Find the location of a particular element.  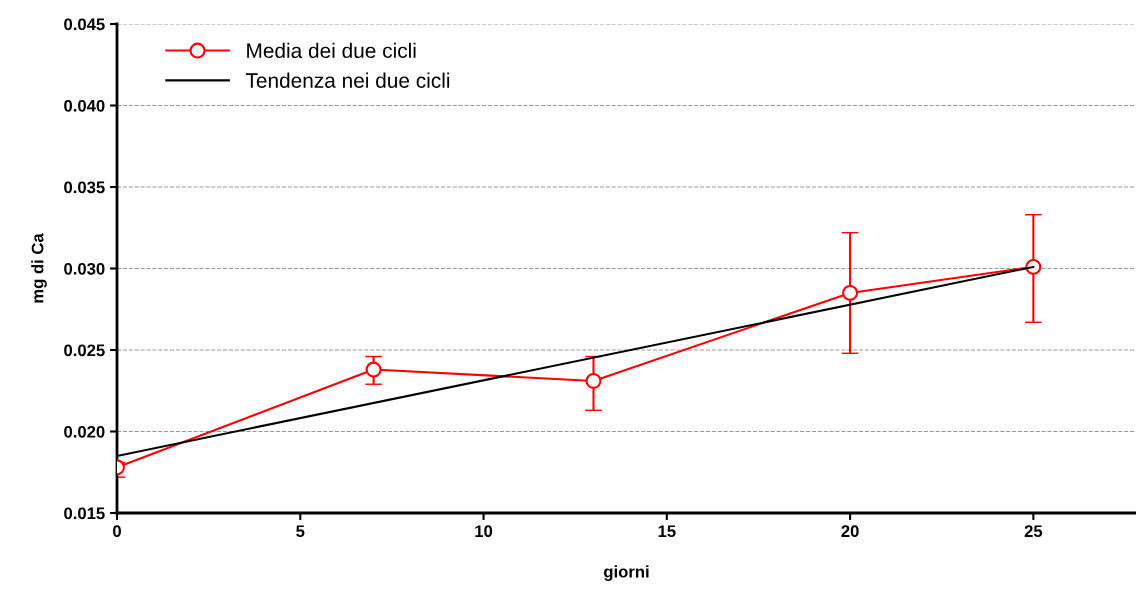

legend-label: Tendenza nei due cicli is located at coordinates (347, 80).